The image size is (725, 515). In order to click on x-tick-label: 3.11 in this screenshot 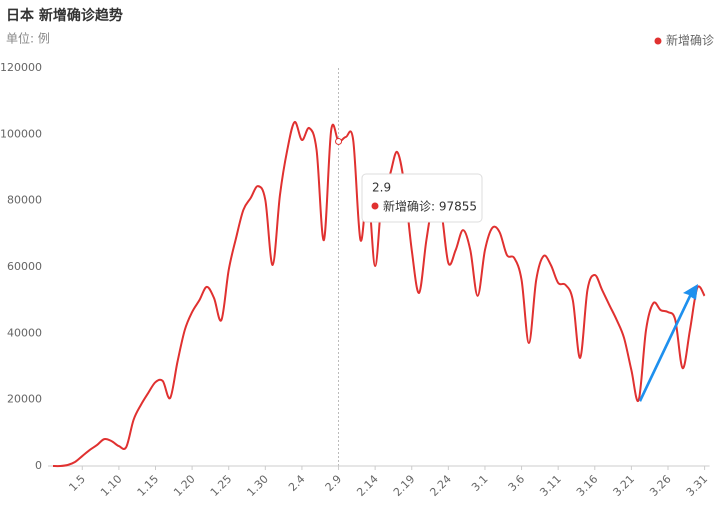, I will do `click(550, 485)`.